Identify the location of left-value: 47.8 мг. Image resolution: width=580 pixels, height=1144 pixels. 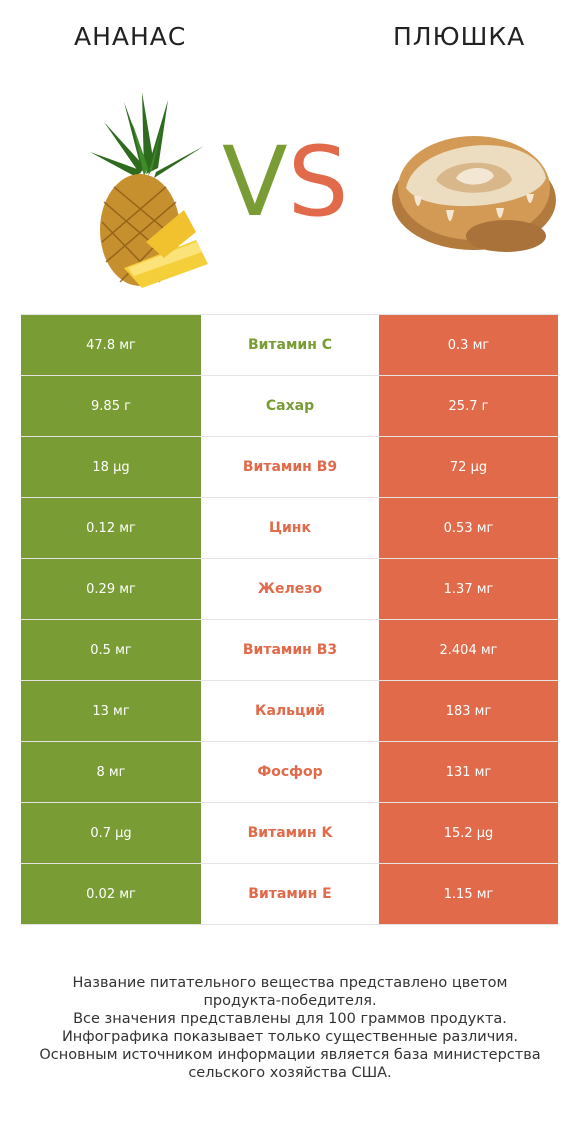
(111, 345).